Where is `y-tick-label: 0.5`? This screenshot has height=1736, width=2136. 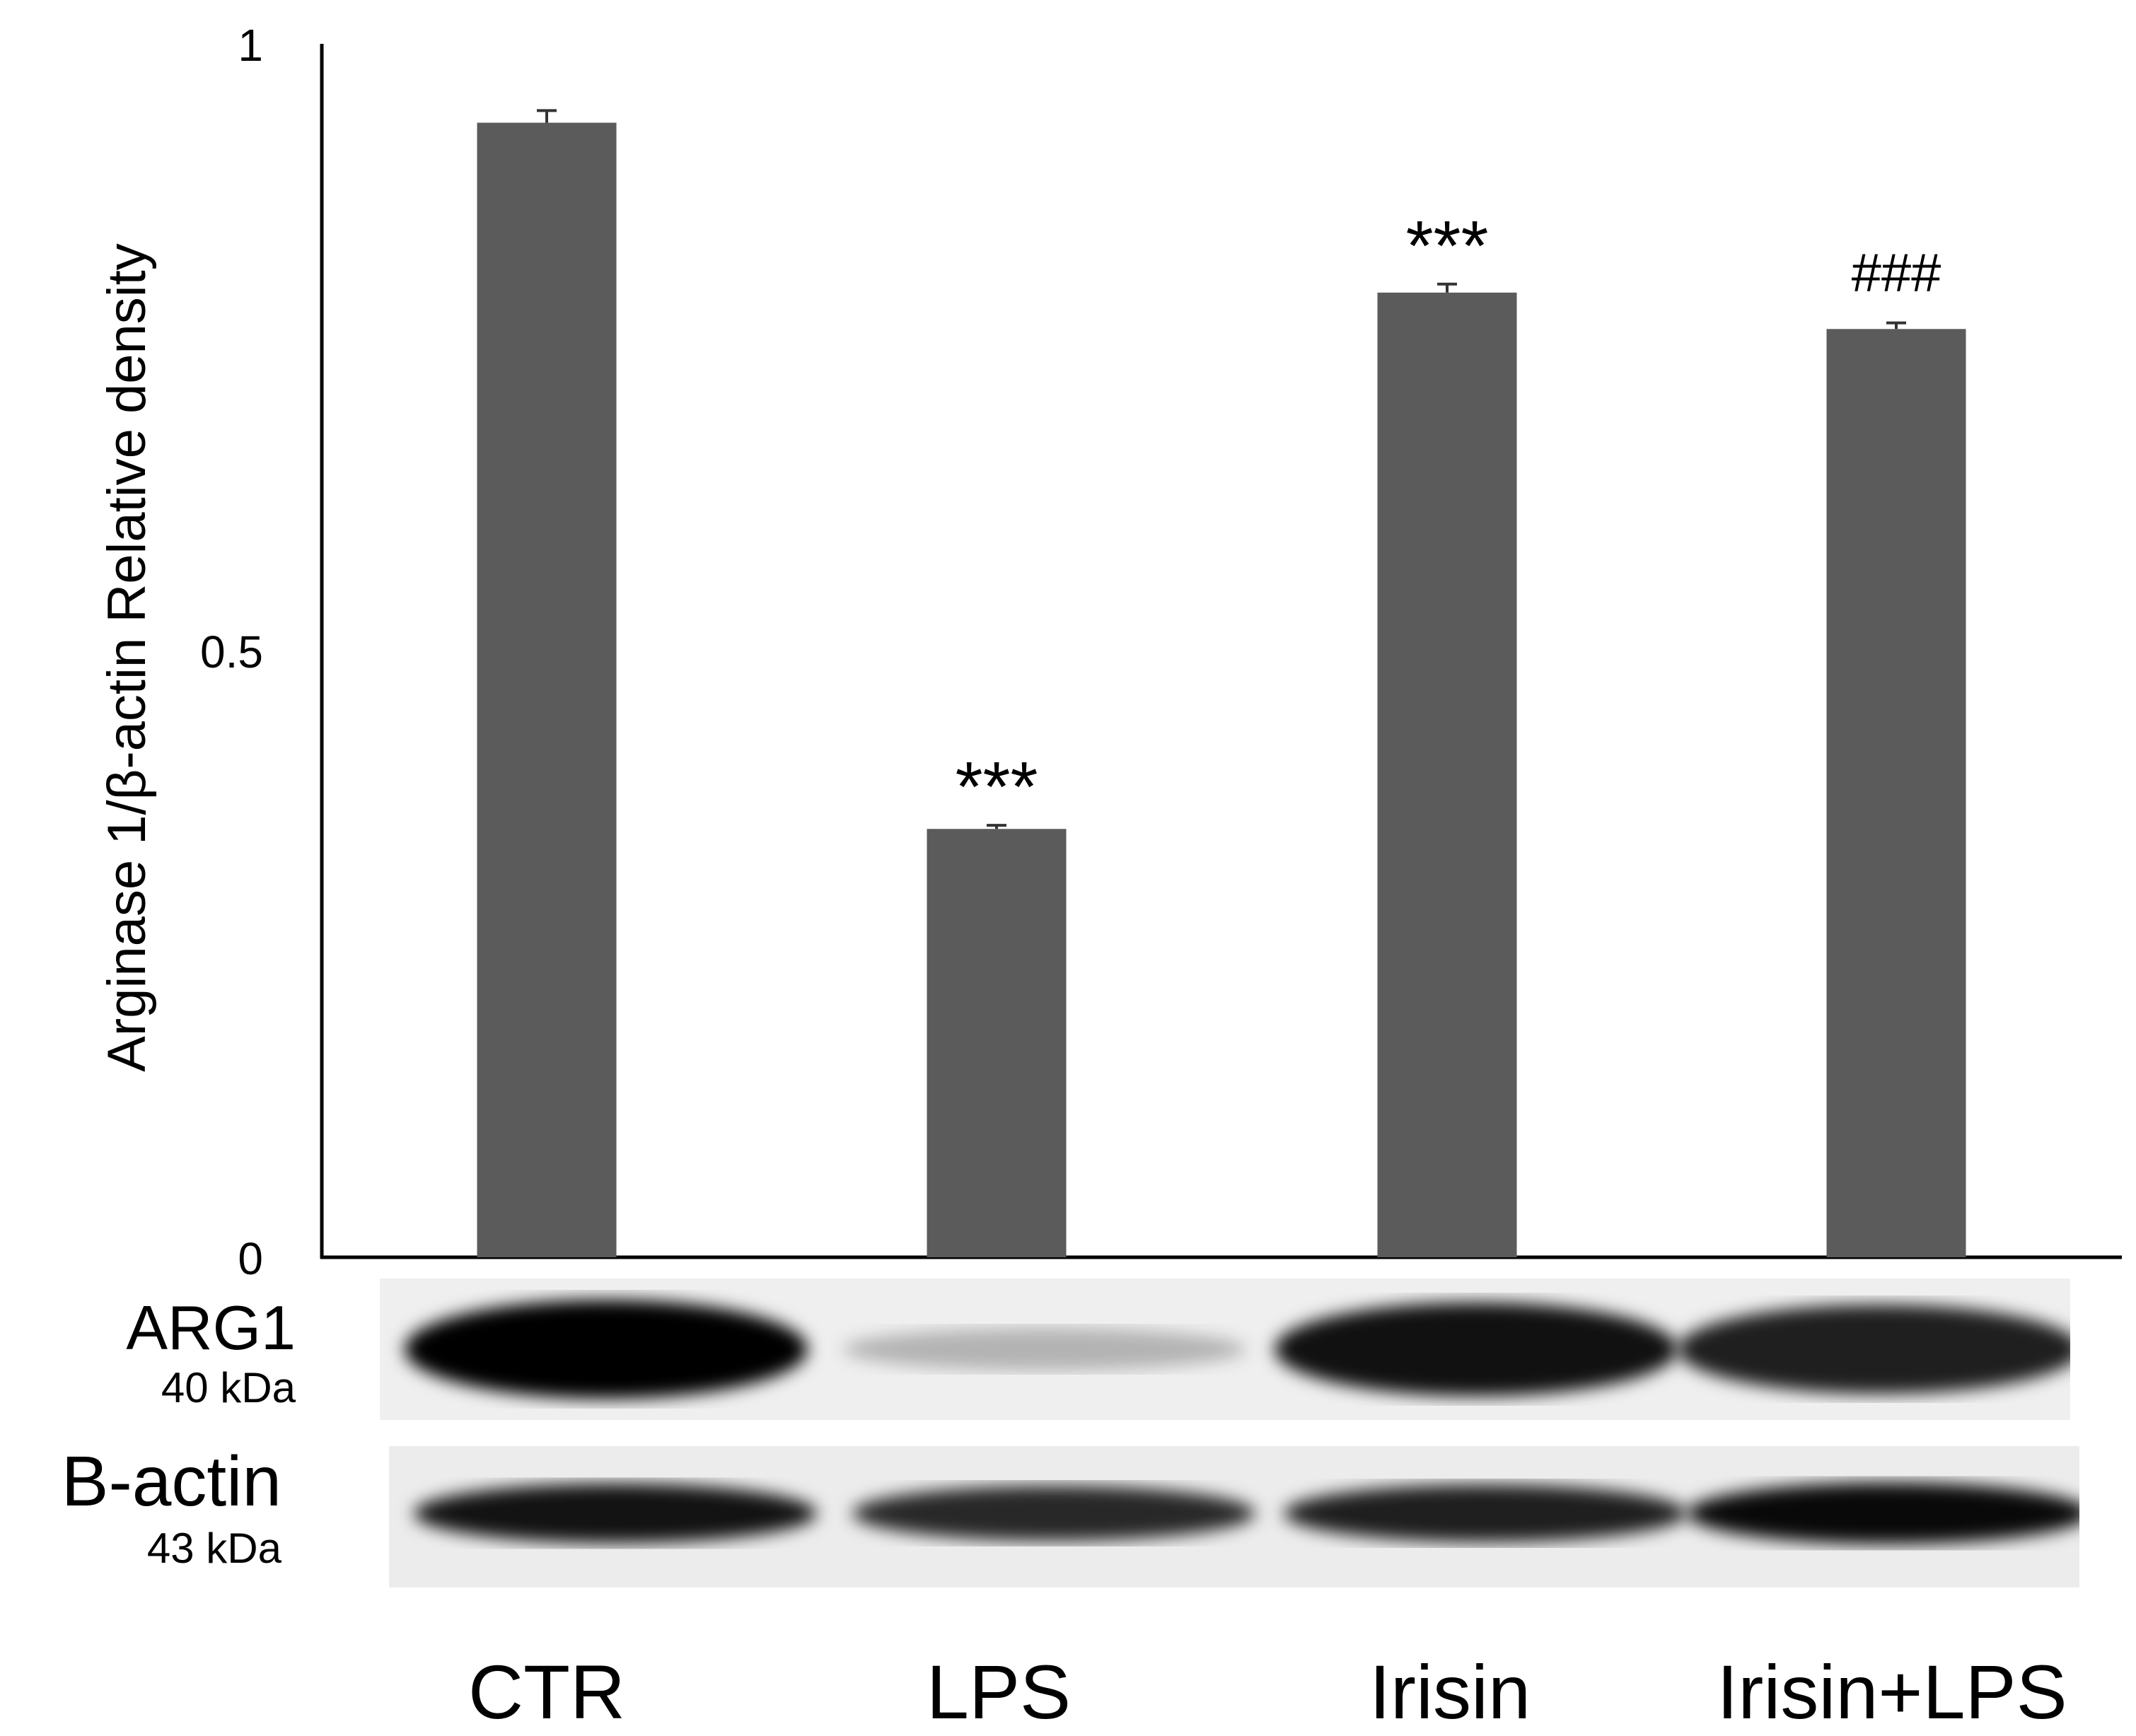
y-tick-label: 0.5 is located at coordinates (232, 652).